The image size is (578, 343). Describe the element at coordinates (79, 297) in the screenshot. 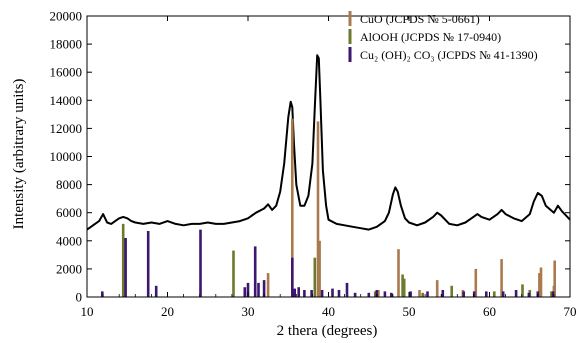

I see `y-tick-label: 0` at that location.